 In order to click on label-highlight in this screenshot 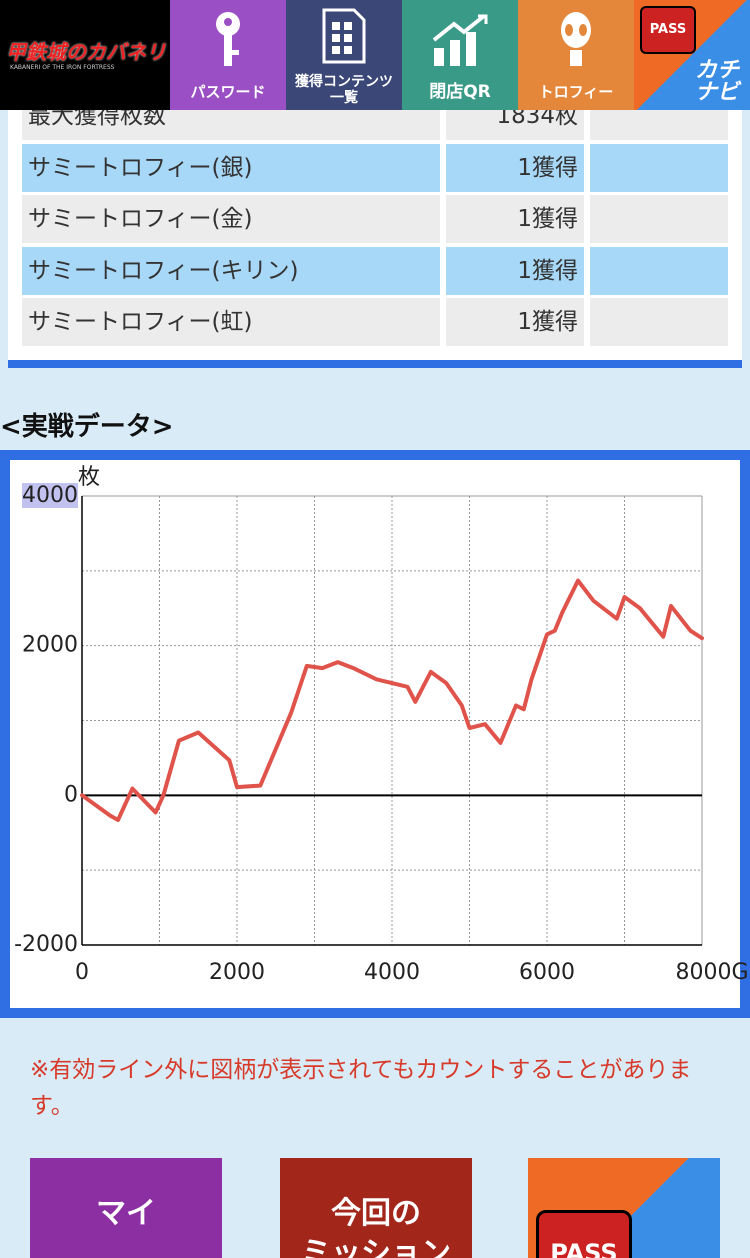, I will do `click(50, 495)`.